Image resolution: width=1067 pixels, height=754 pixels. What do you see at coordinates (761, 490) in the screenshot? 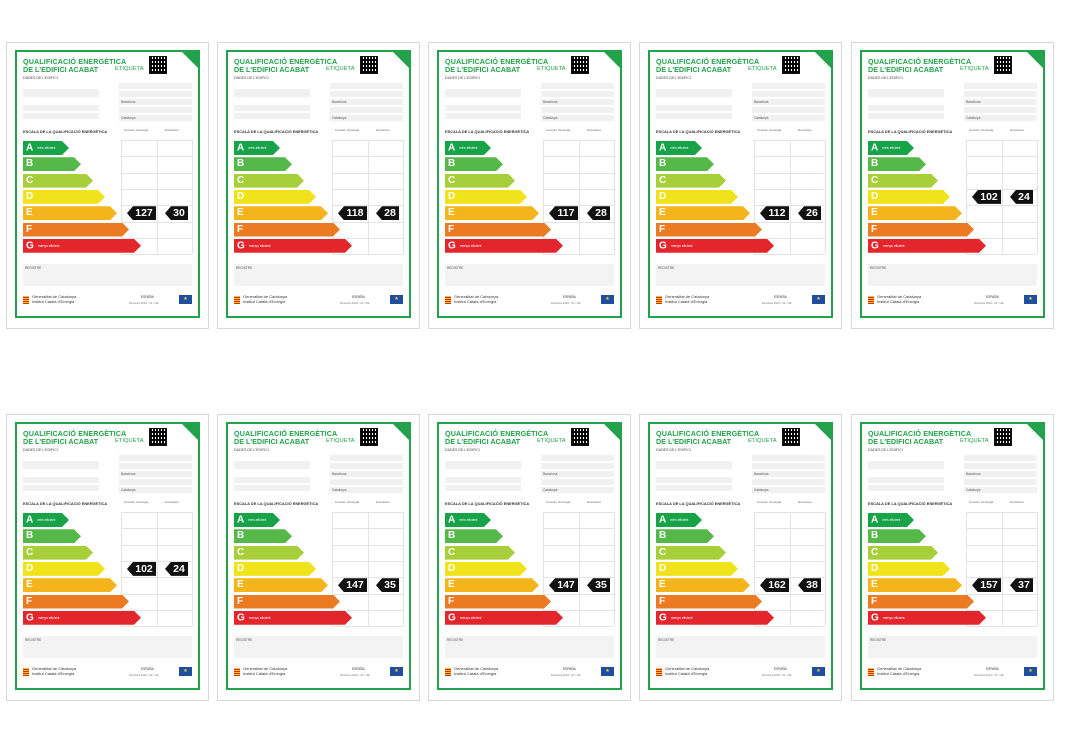
I see `region-value: Catalunya` at bounding box center [761, 490].